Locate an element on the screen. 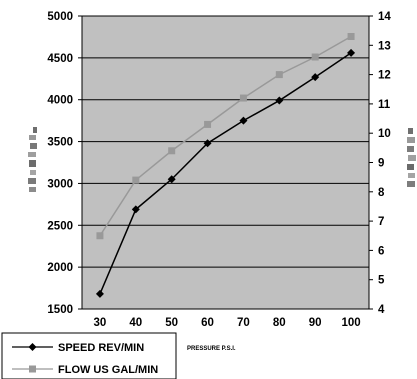 The height and width of the screenshot is (379, 417). y-right-tick-label: 5 is located at coordinates (381, 281).